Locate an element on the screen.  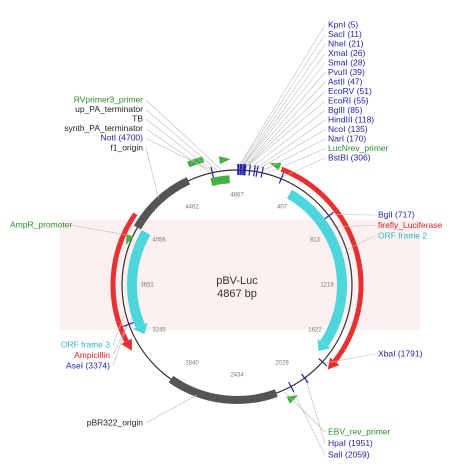
feature-label: EBV_rev_primer is located at coordinates (359, 431).